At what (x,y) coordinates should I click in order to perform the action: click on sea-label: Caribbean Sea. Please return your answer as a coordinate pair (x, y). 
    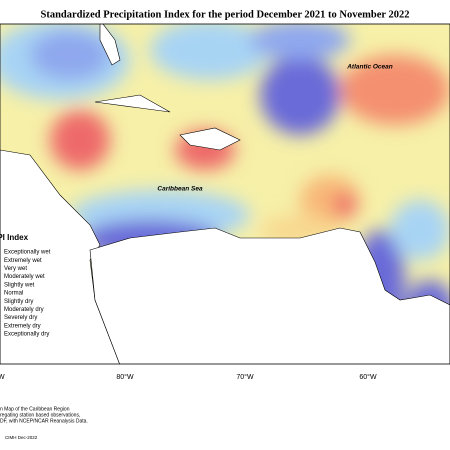
    Looking at the image, I should click on (180, 189).